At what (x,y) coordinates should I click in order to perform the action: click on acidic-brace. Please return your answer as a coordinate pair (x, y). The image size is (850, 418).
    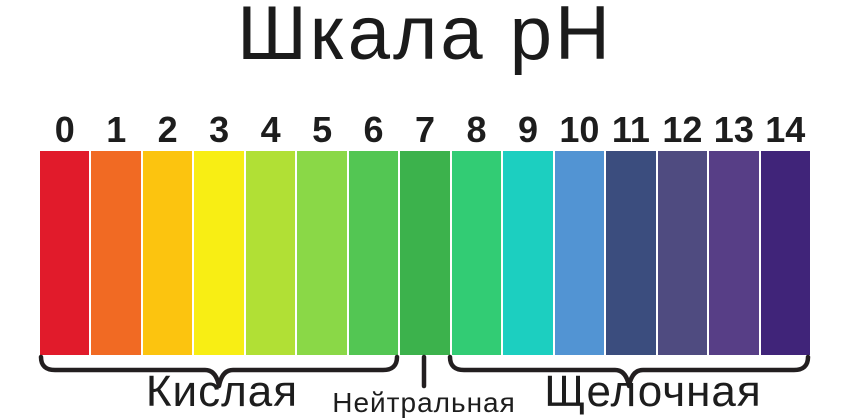
    Looking at the image, I should click on (219, 371).